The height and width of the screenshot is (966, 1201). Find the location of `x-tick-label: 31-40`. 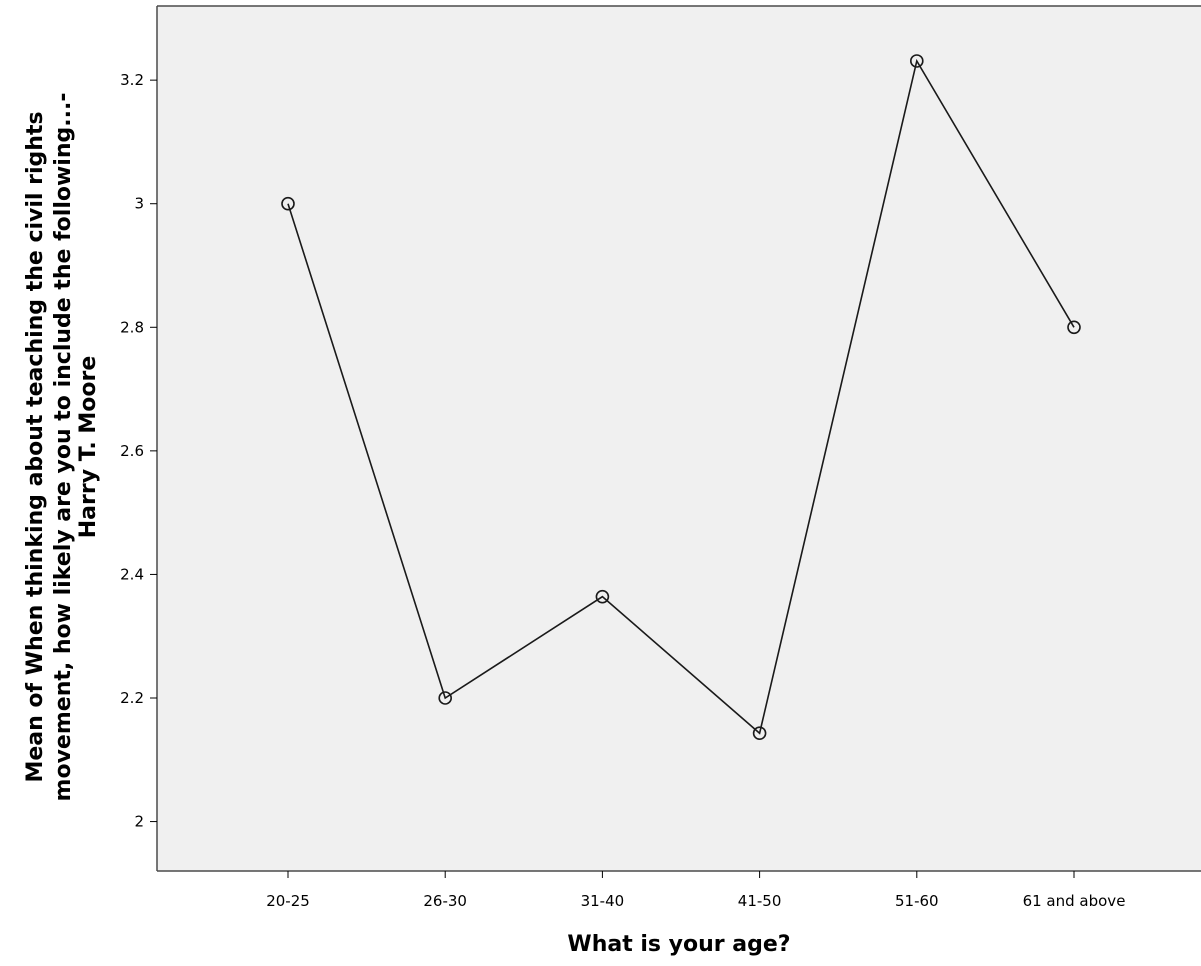

x-tick-label: 31-40 is located at coordinates (603, 901).